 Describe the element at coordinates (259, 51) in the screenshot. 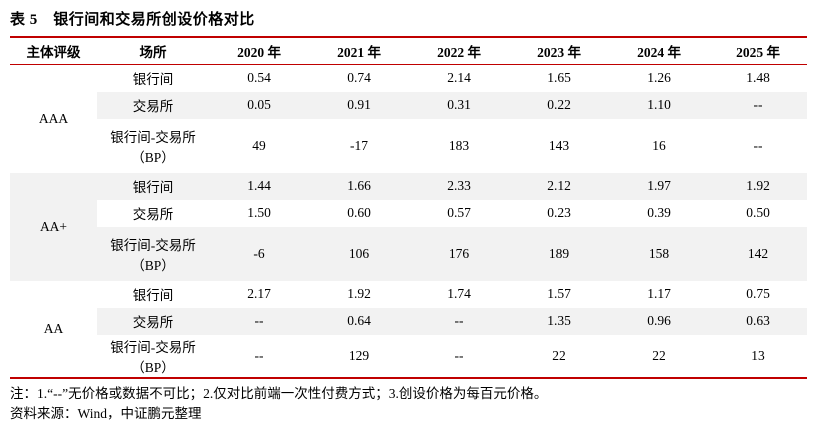

I see `header-year: 2020 年` at that location.